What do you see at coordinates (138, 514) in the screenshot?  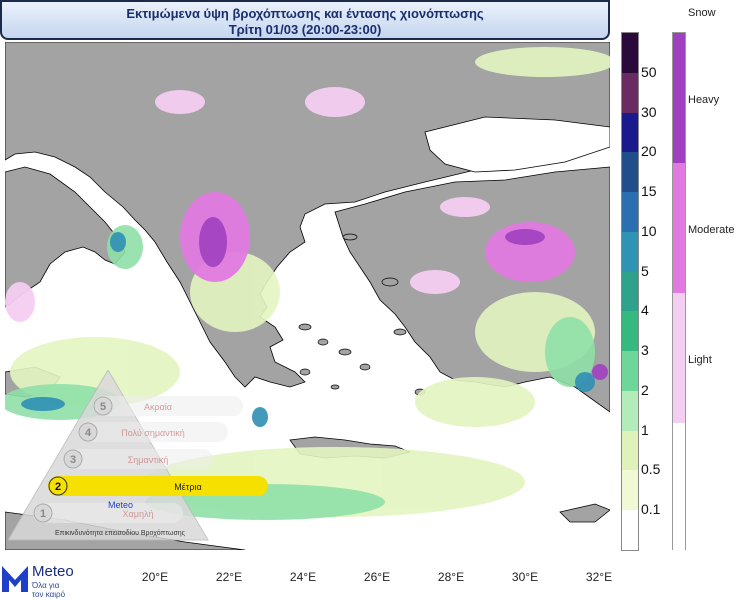 I see `risk-level-label: Χαμηλή` at bounding box center [138, 514].